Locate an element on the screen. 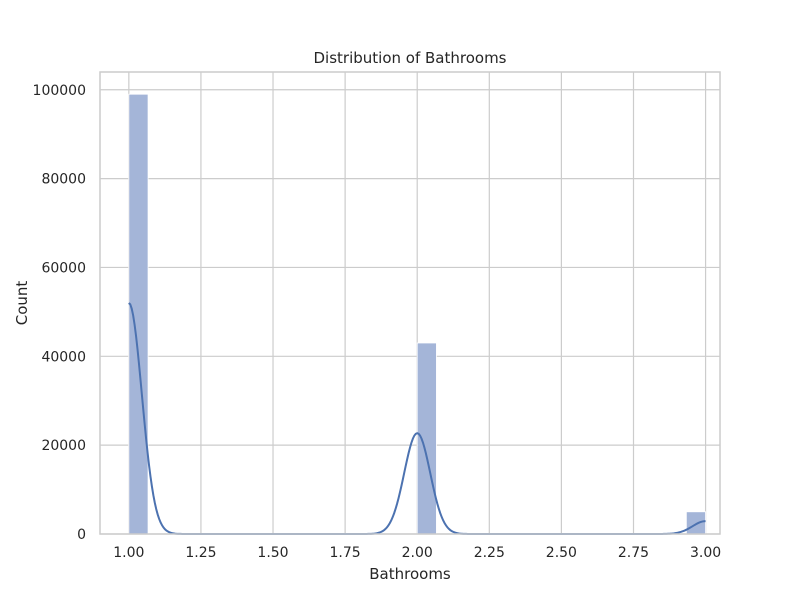 The width and height of the screenshot is (800, 600). x-tick-label: 2.50 is located at coordinates (561, 553).